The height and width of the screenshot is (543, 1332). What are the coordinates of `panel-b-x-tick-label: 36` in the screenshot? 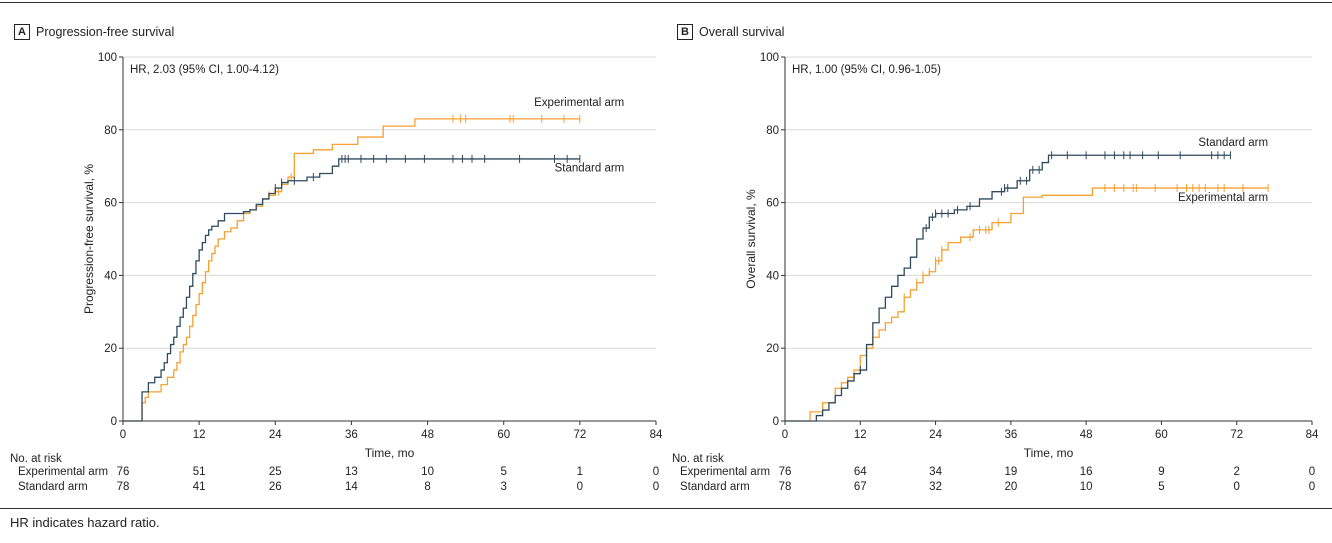 It's located at (1010, 435).